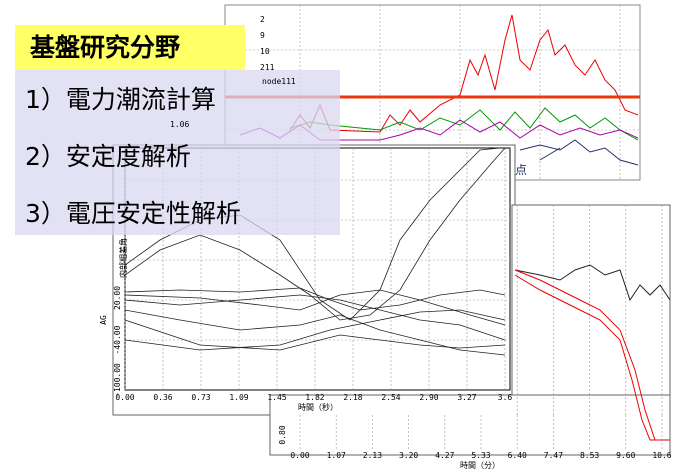  What do you see at coordinates (553, 455) in the screenshot?
I see `x-tick-label: 7.47` at bounding box center [553, 455].